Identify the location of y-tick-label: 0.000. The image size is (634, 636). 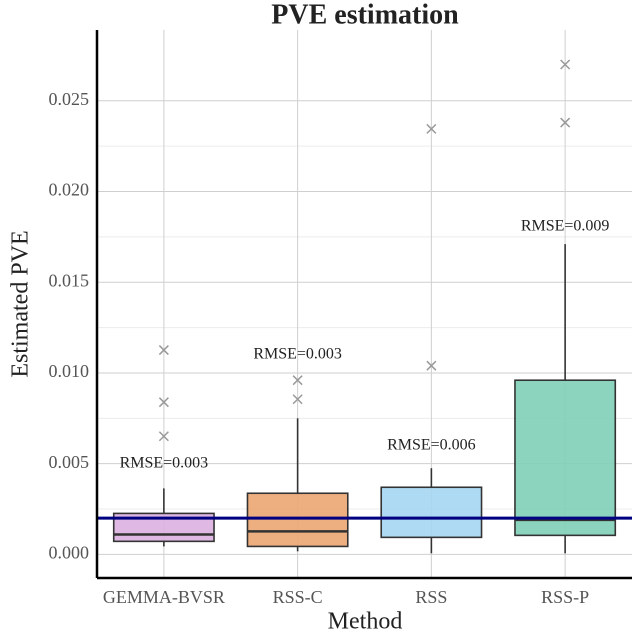
(69, 553).